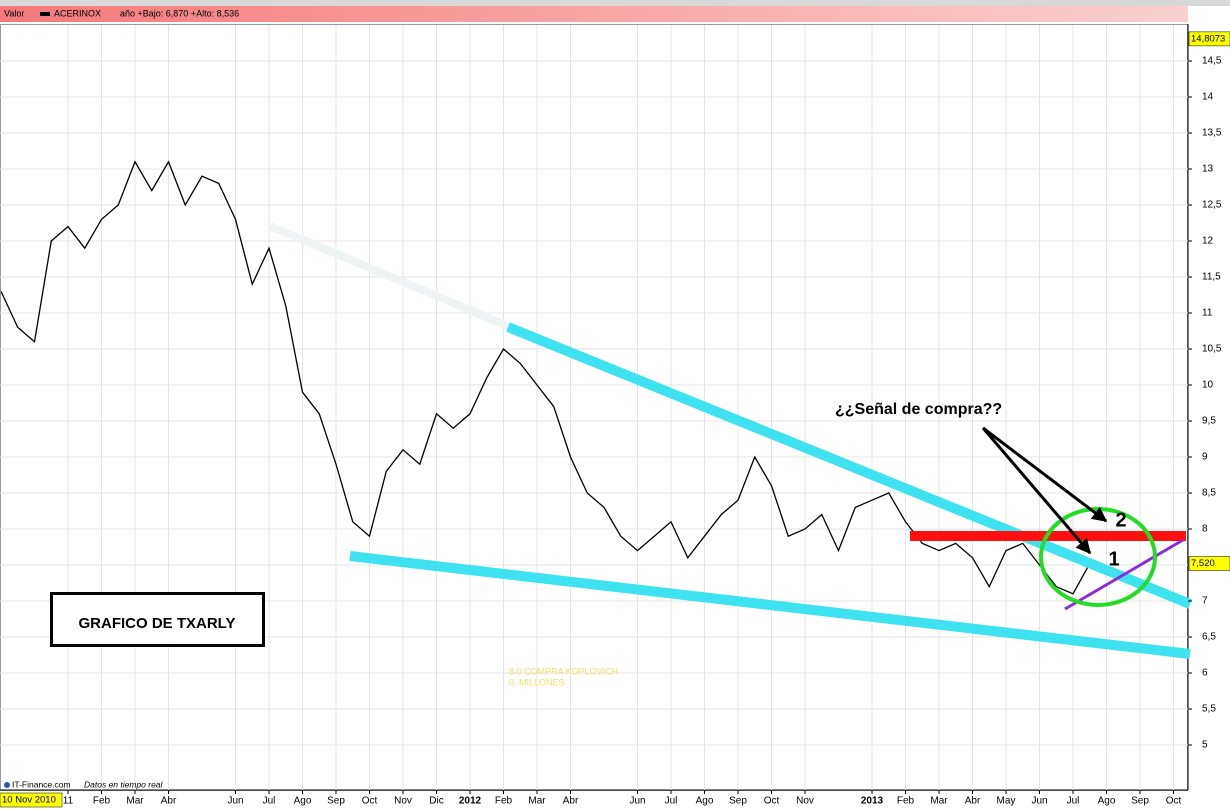  Describe the element at coordinates (1124, 574) in the screenshot. I see `support-line` at that location.